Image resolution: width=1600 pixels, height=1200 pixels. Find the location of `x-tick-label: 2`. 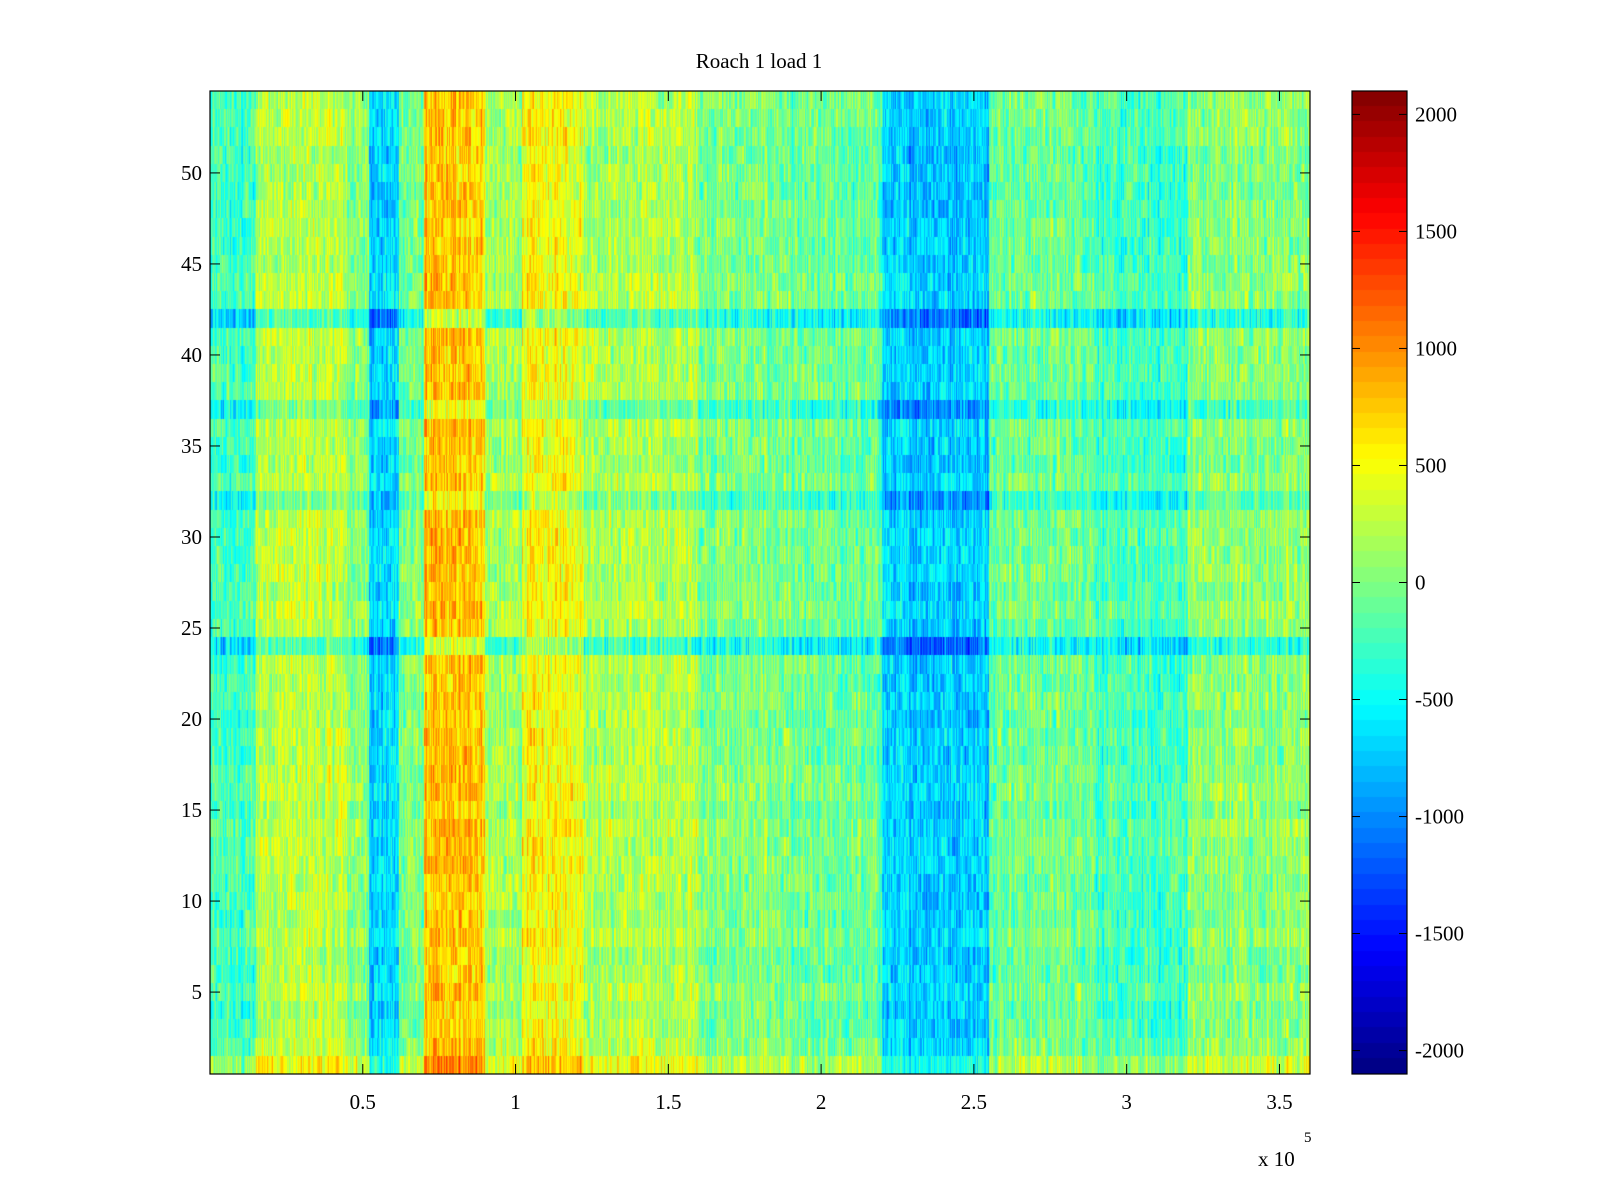

x-tick-label: 2 is located at coordinates (821, 1102).